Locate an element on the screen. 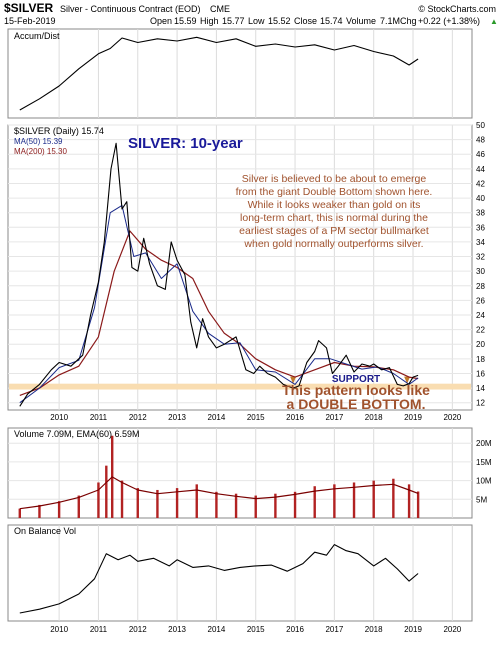  date: 15-Feb-2019 is located at coordinates (30, 21).